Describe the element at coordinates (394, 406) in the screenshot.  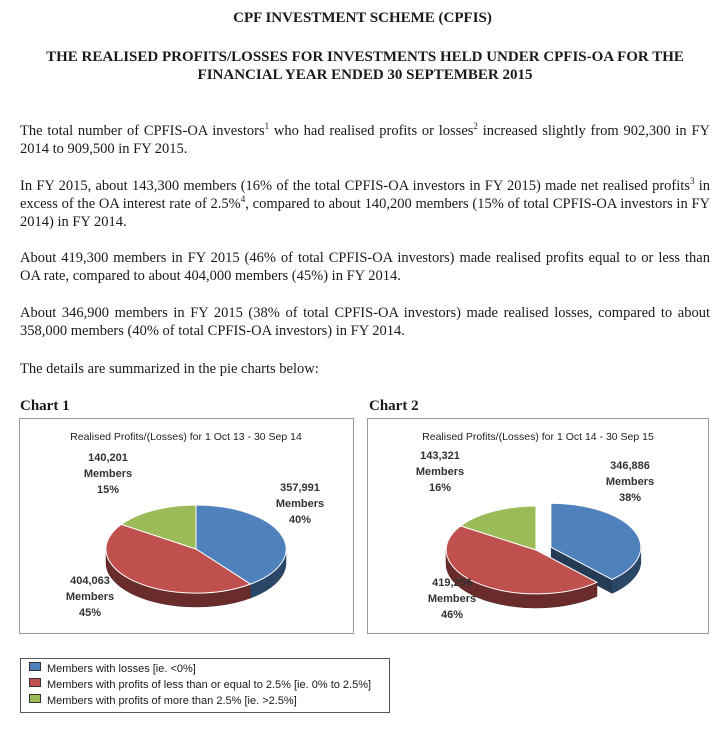
I see `chart-2-heading: Chart 2` at that location.